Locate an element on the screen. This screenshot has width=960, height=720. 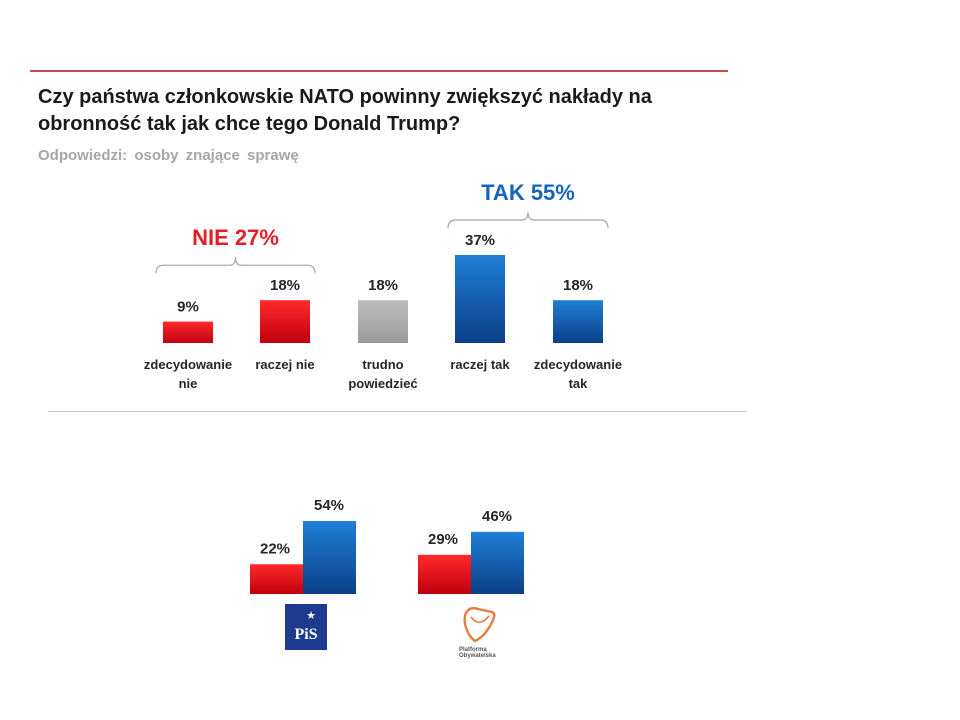
category-label: powiedzieć is located at coordinates (382, 383).